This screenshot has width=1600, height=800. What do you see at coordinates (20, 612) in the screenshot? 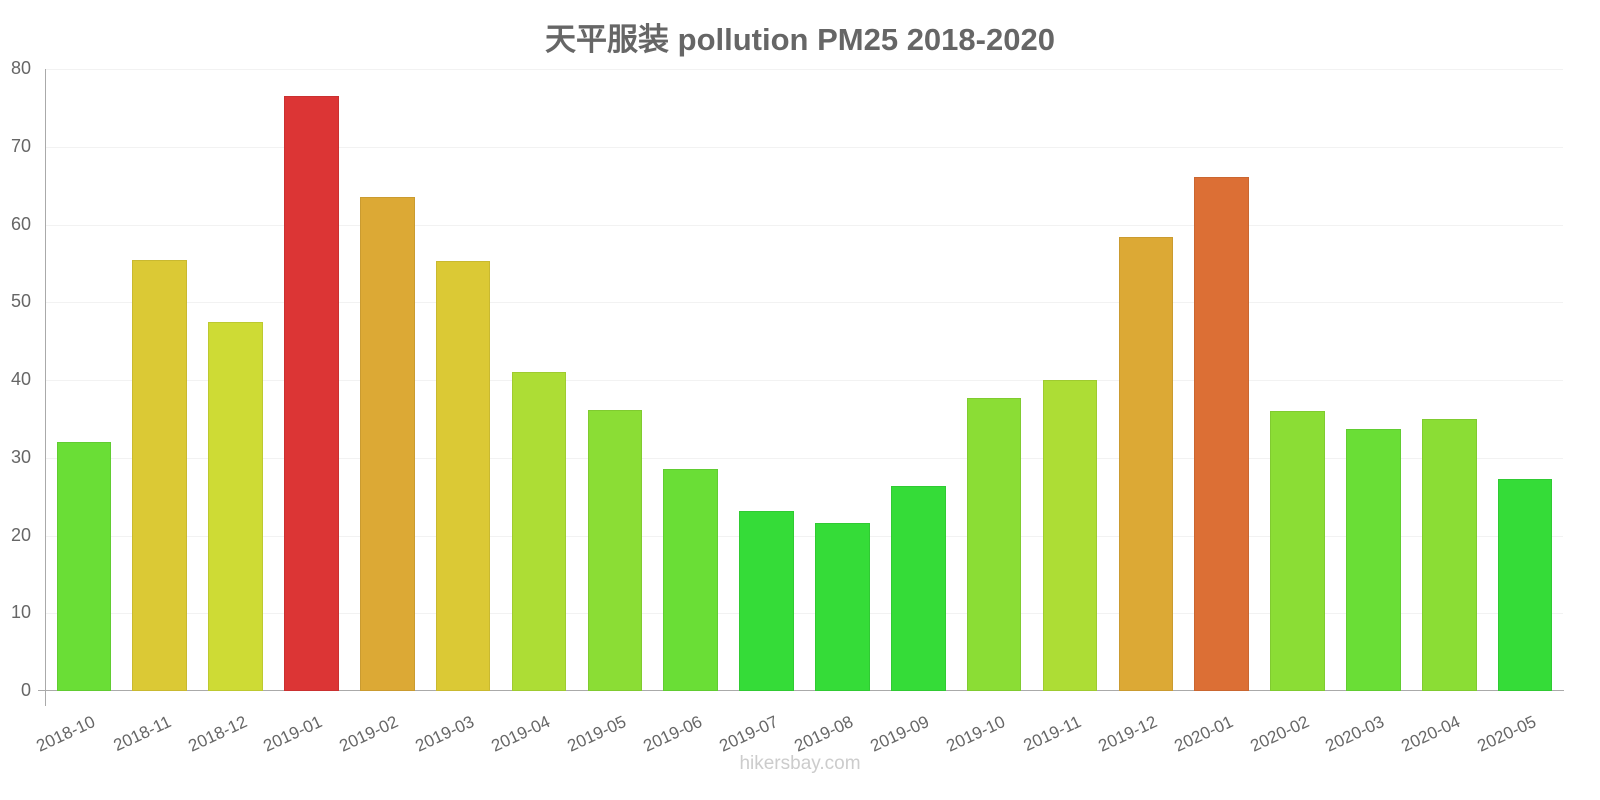
I see `y-tick-label: 10` at bounding box center [20, 612].